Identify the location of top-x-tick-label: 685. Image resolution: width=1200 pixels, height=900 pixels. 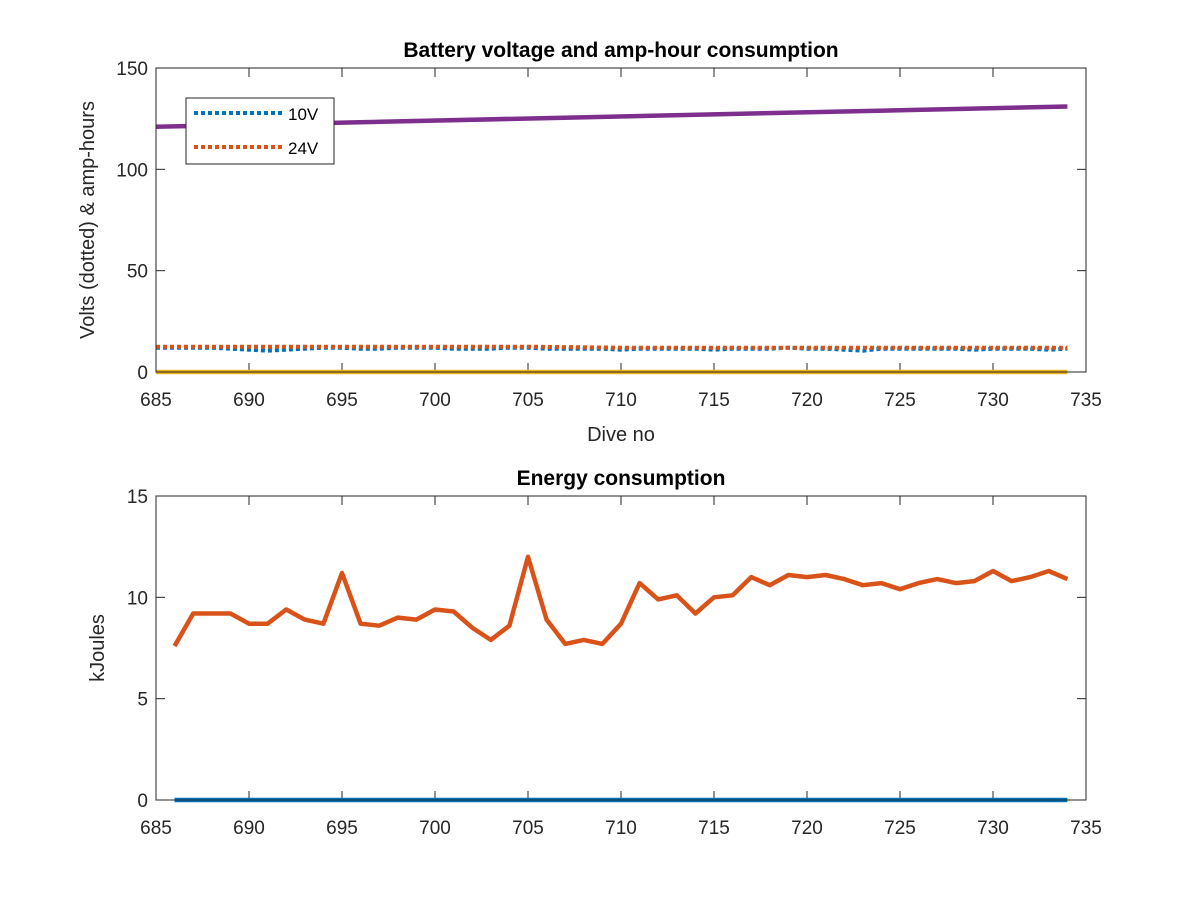
(156, 400).